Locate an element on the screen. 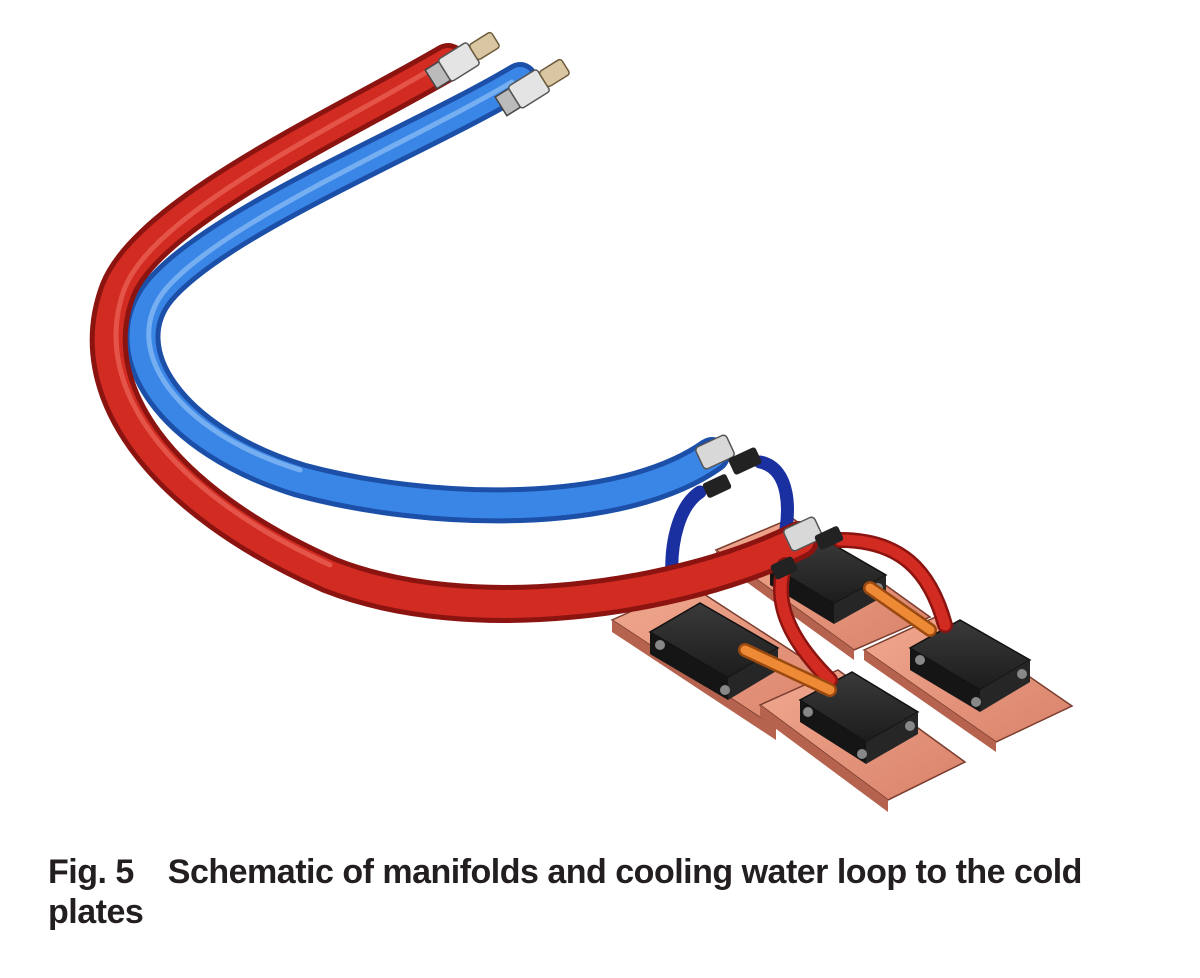 This screenshot has width=1200, height=978. quick-connect-couplings is located at coordinates (497, 74).